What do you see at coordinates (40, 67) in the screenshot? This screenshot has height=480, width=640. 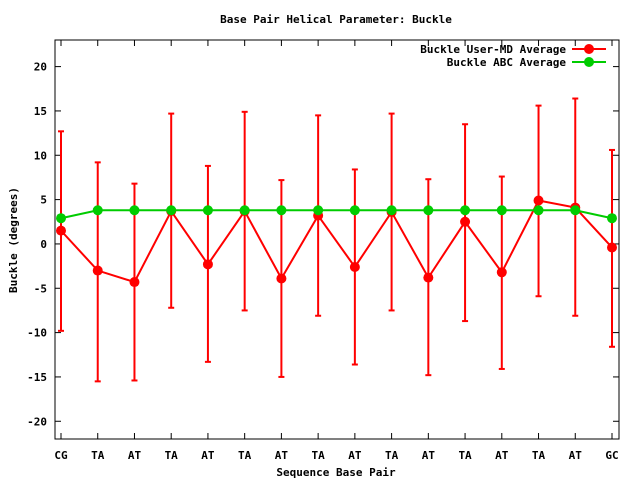 I see `y-tick-label: 20` at bounding box center [40, 67].